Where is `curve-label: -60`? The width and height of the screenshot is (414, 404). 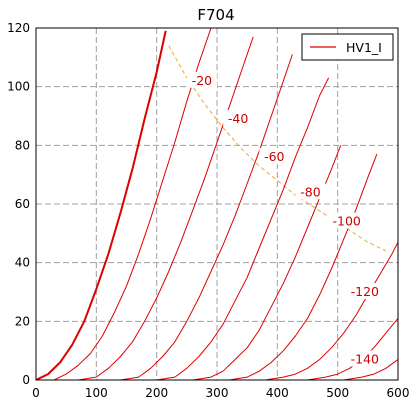
curve-label: -60 is located at coordinates (274, 156).